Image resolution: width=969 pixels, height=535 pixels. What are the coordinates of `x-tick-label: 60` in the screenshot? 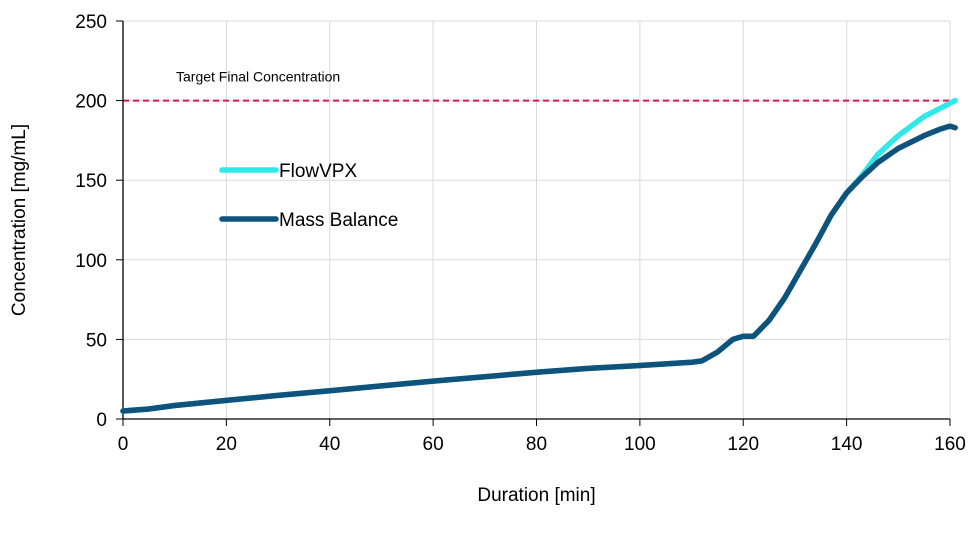 It's located at (433, 444).